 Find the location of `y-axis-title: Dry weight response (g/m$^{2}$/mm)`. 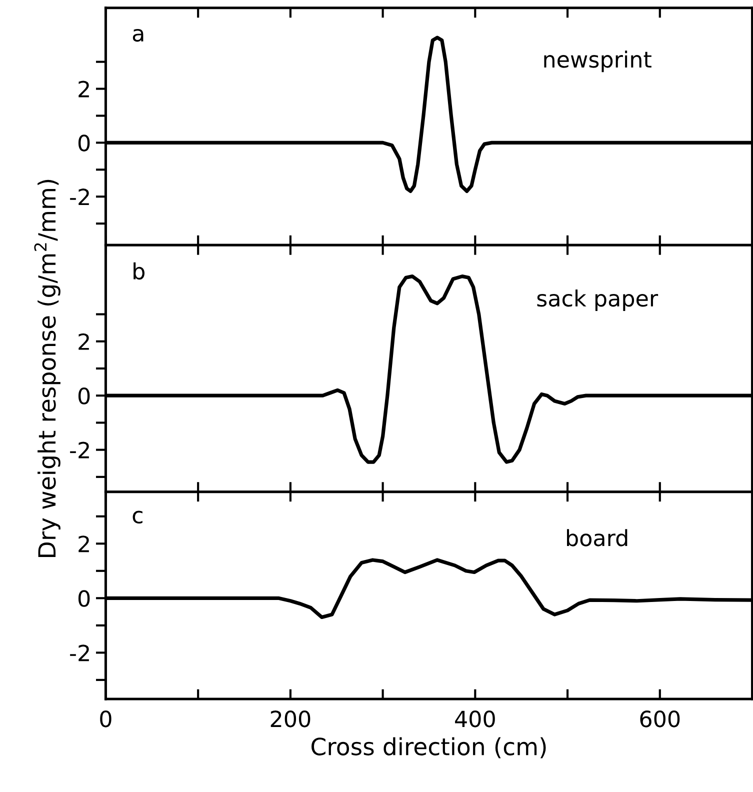

y-axis-title: Dry weight response (g/m$^{2}$/mm) is located at coordinates (47, 368).